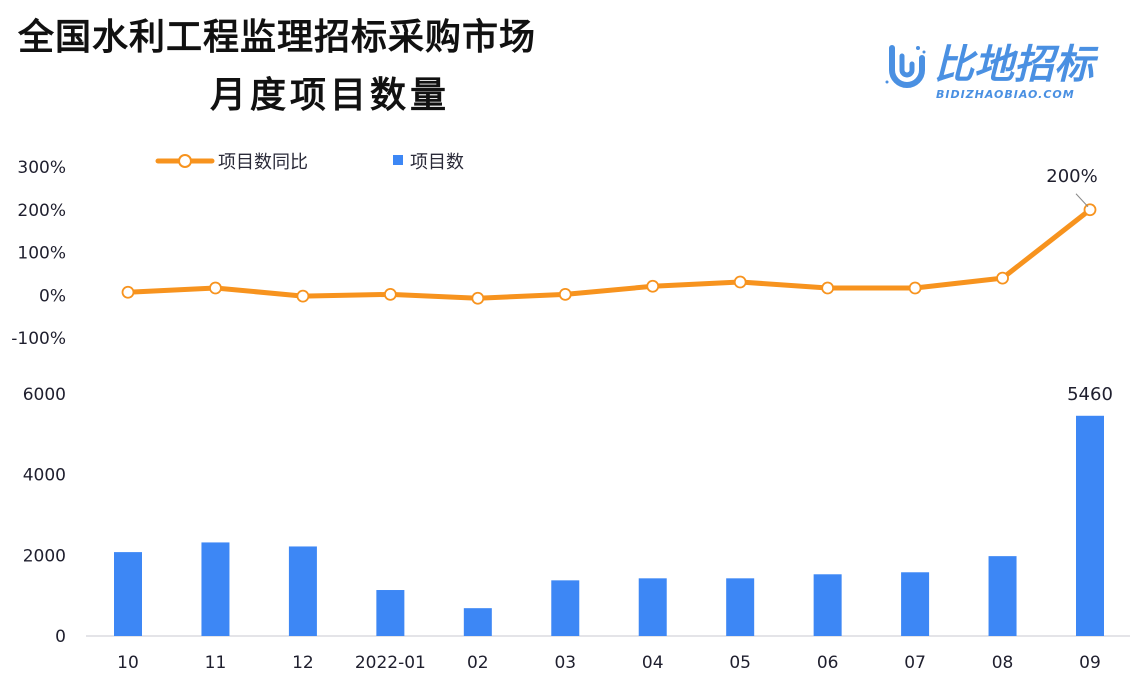 The image size is (1138, 682). What do you see at coordinates (44, 395) in the screenshot?
I see `bar-y-tick-label: 6000` at bounding box center [44, 395].